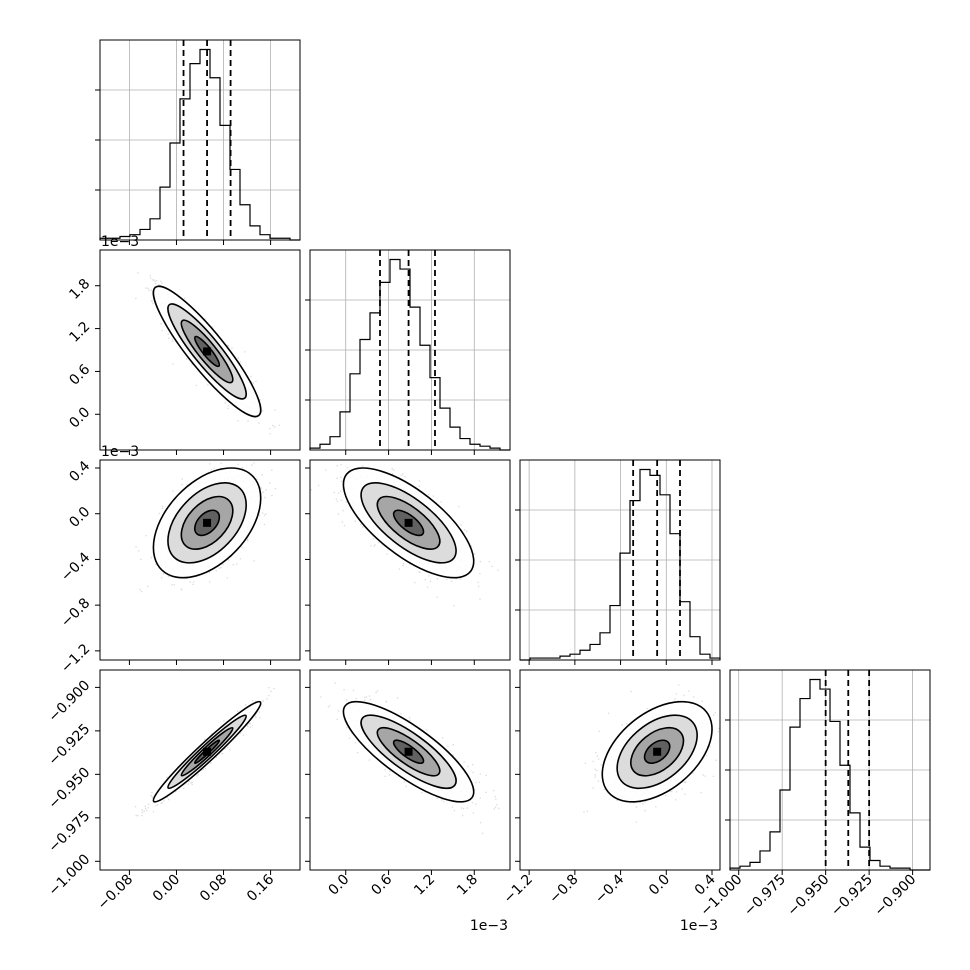 The image size is (970, 970). I want to click on x-tick-label: −1.2, so click(518, 889).